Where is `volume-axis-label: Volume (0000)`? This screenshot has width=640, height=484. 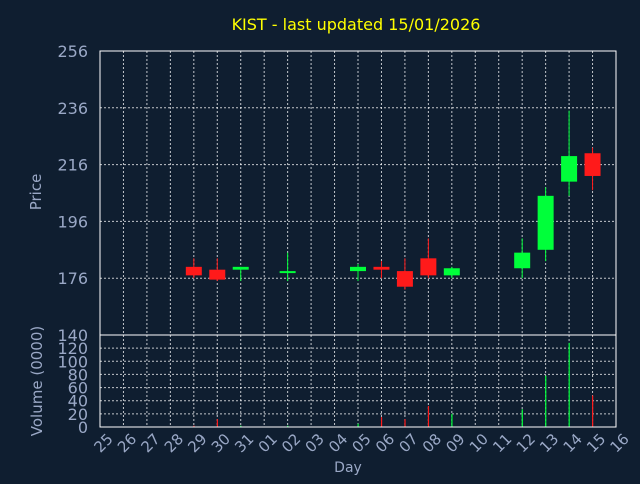 volume-axis-label: Volume (0000) is located at coordinates (37, 381).